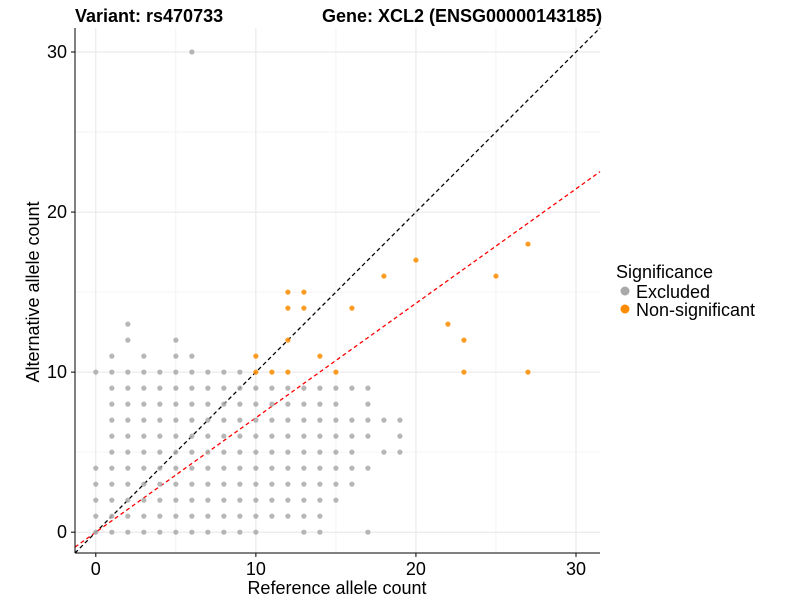 Image resolution: width=800 pixels, height=600 pixels. Describe the element at coordinates (673, 292) in the screenshot. I see `legend-label-excluded: Excluded` at that location.